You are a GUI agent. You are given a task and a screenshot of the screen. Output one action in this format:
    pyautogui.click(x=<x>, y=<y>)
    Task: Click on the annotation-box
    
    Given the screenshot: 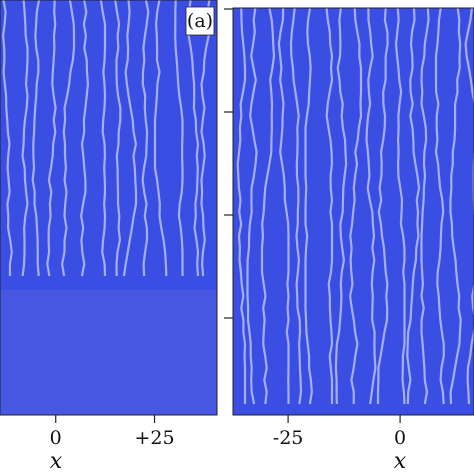 What is the action you would take?
    pyautogui.click(x=200, y=21)
    